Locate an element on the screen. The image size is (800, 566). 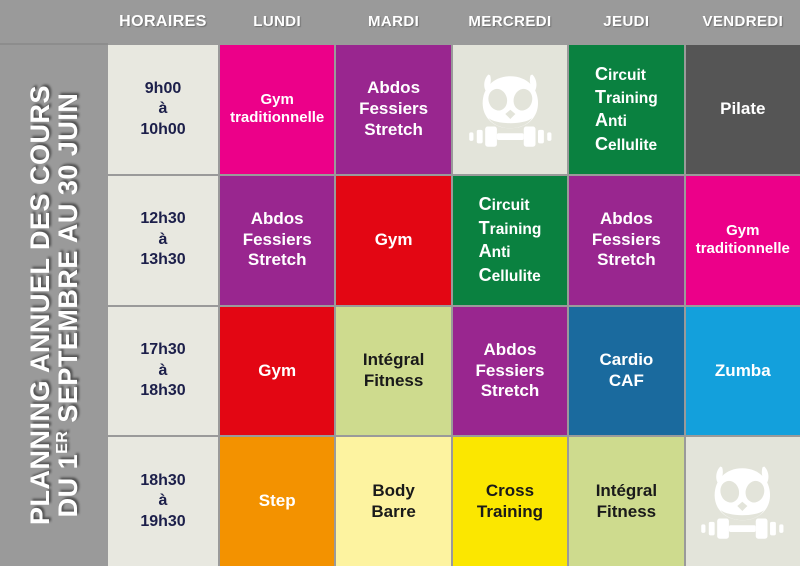
course-cell-jeudi-4: Intégral Fitness is located at coordinates (626, 501).